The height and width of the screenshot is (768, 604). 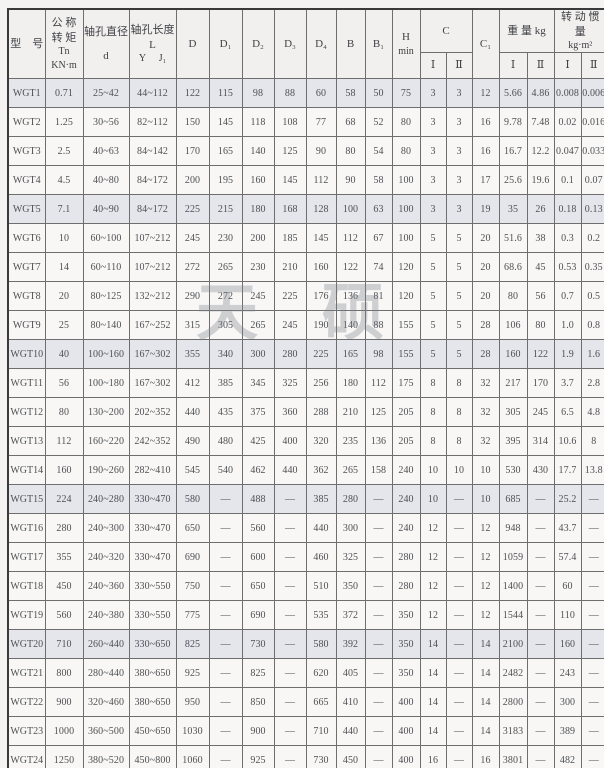 I want to click on value-cell: 1400, so click(x=513, y=586).